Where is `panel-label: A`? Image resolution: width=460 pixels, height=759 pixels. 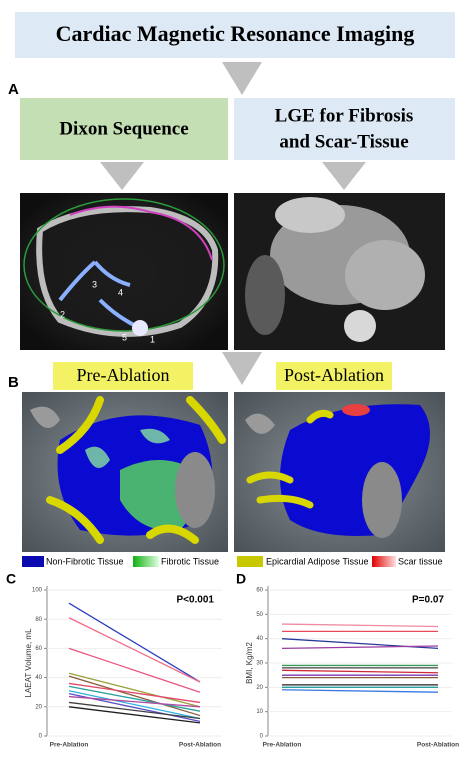 panel-label: A is located at coordinates (13, 89).